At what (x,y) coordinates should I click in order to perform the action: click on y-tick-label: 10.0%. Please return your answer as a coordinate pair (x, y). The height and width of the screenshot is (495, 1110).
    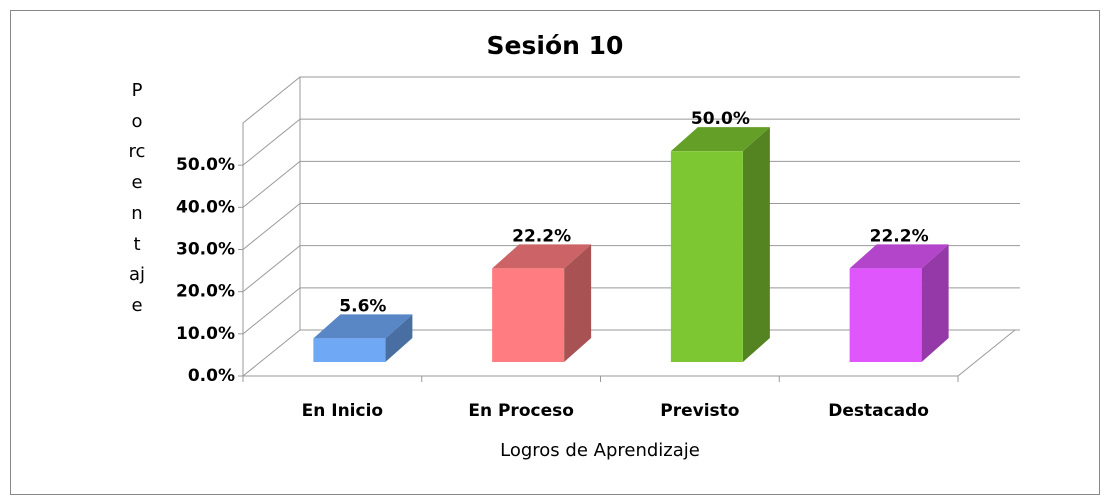
    Looking at the image, I should click on (205, 334).